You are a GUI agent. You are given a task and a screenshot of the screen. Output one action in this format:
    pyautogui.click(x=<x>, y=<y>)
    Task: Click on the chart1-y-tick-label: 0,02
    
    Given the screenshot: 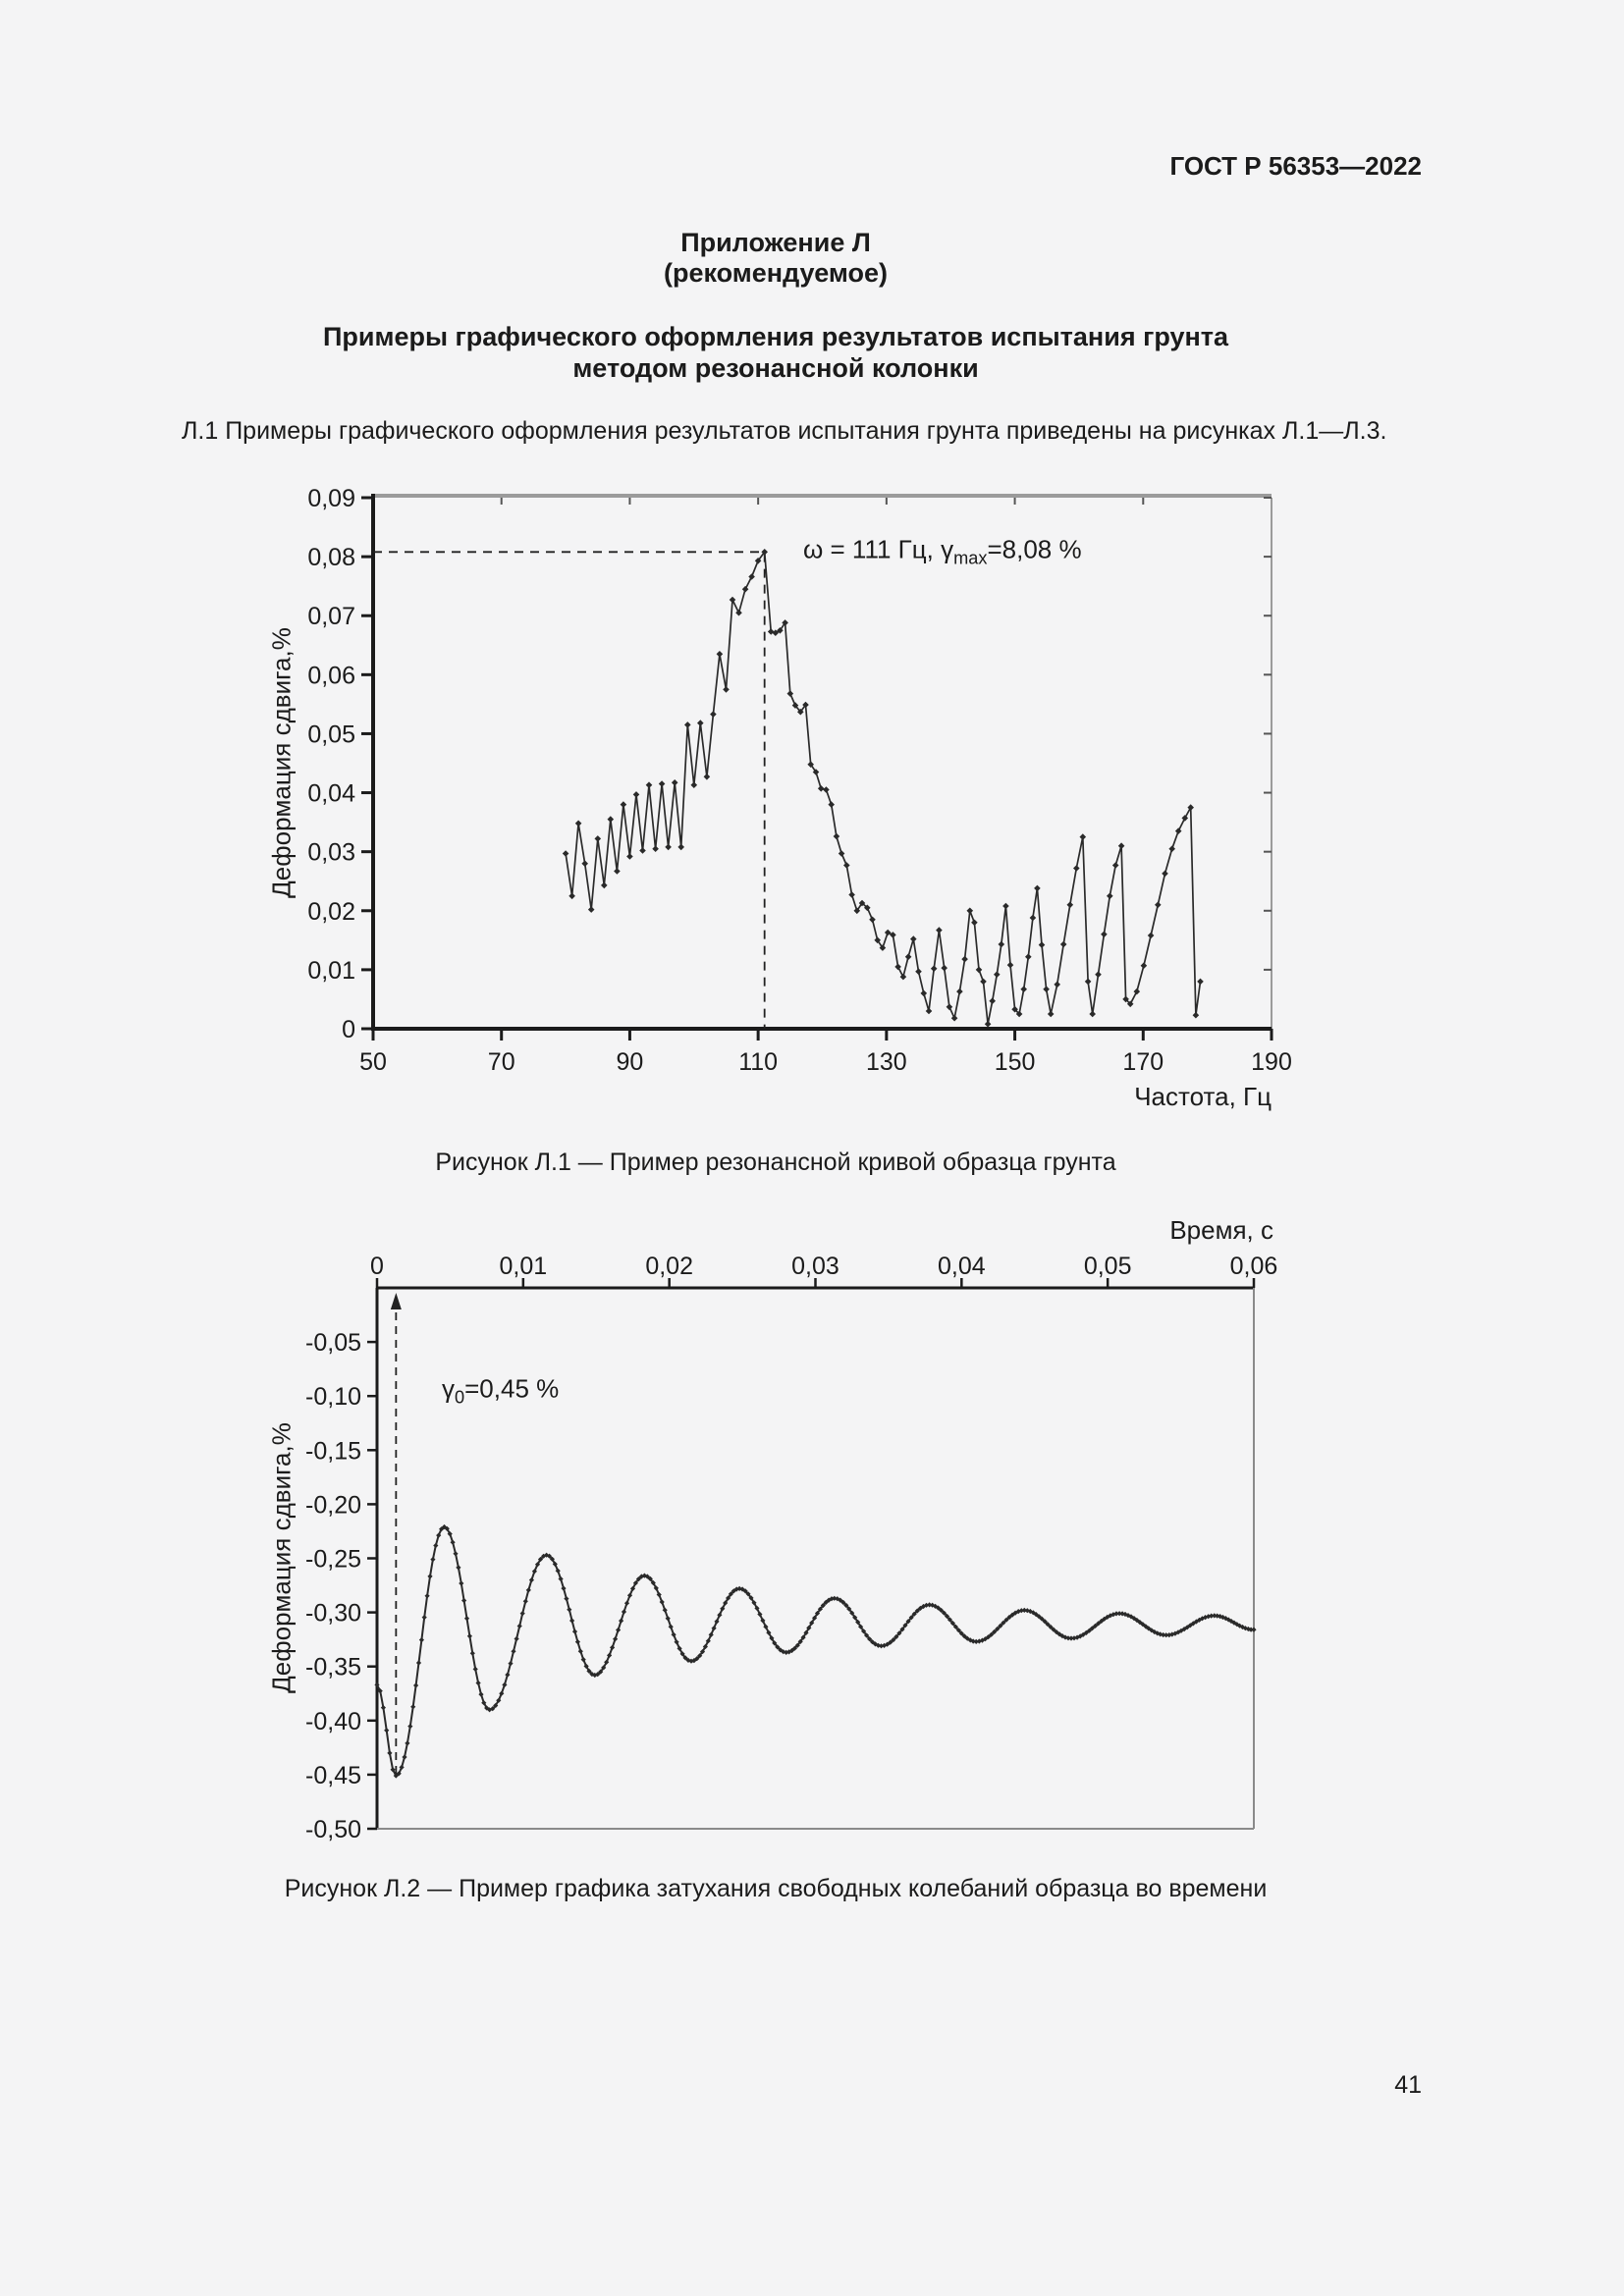 What is the action you would take?
    pyautogui.click(x=331, y=912)
    